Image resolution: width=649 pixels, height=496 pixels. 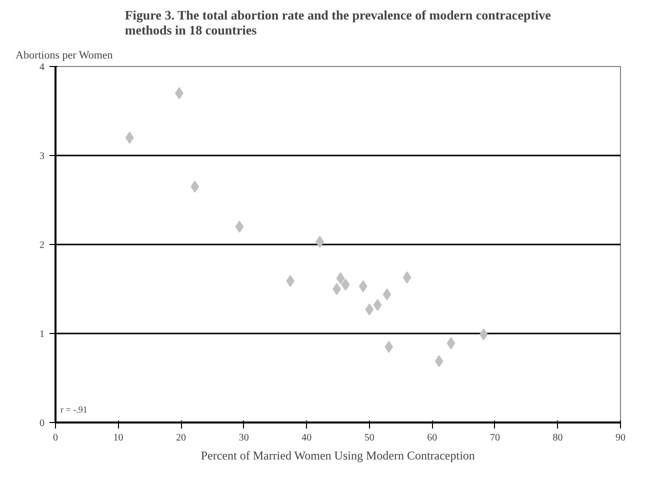 I want to click on chart-title: Figure 3. The total abortion rate and the prevalence of modern contraceptive methods in 18 countries, so click(x=338, y=23).